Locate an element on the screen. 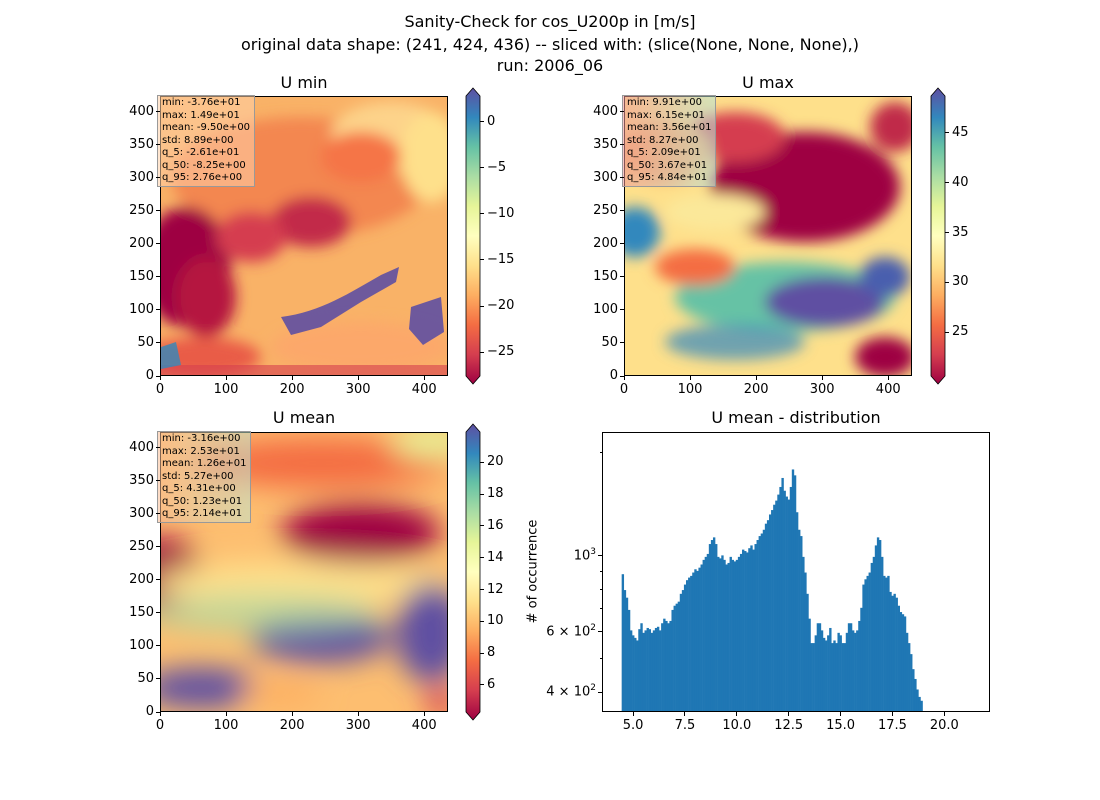  x-tick-label: 20.0 is located at coordinates (944, 725).